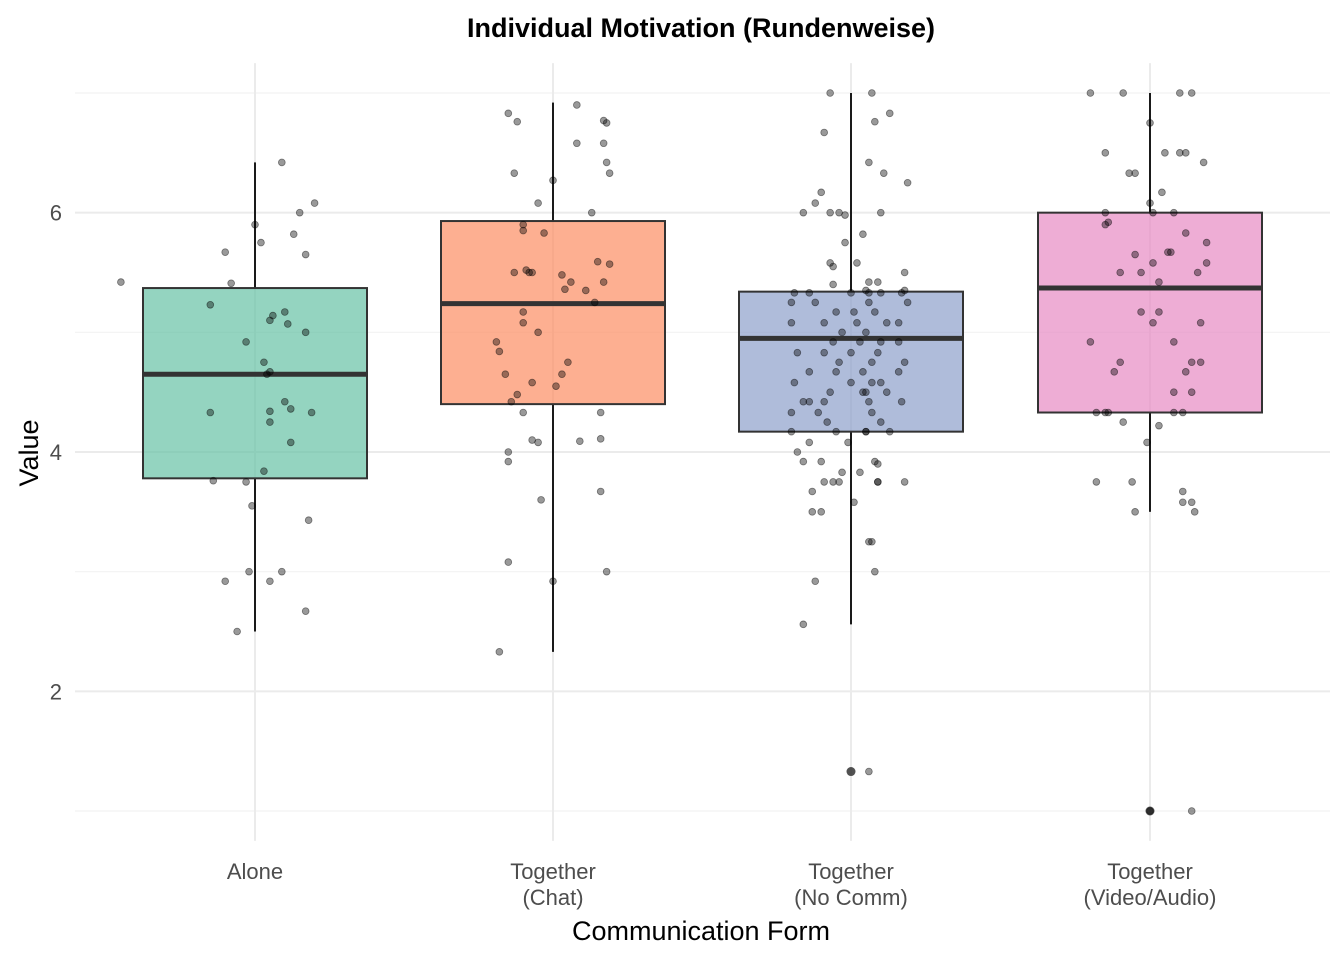  Describe the element at coordinates (29, 452) in the screenshot. I see `y-axis-title: Value` at that location.